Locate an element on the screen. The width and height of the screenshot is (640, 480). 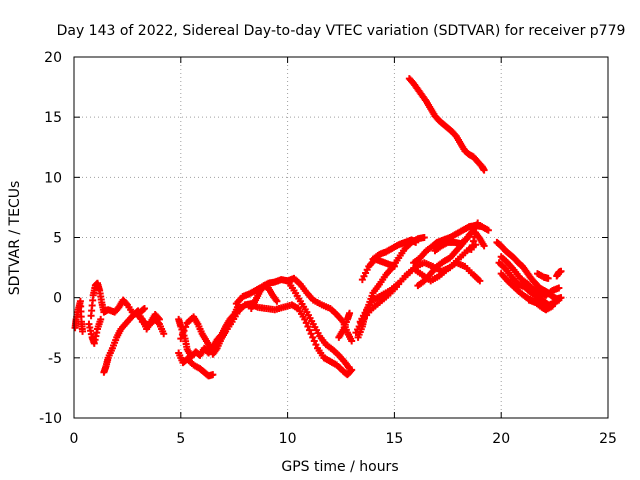
x-tick-label: 5 is located at coordinates (180, 439).